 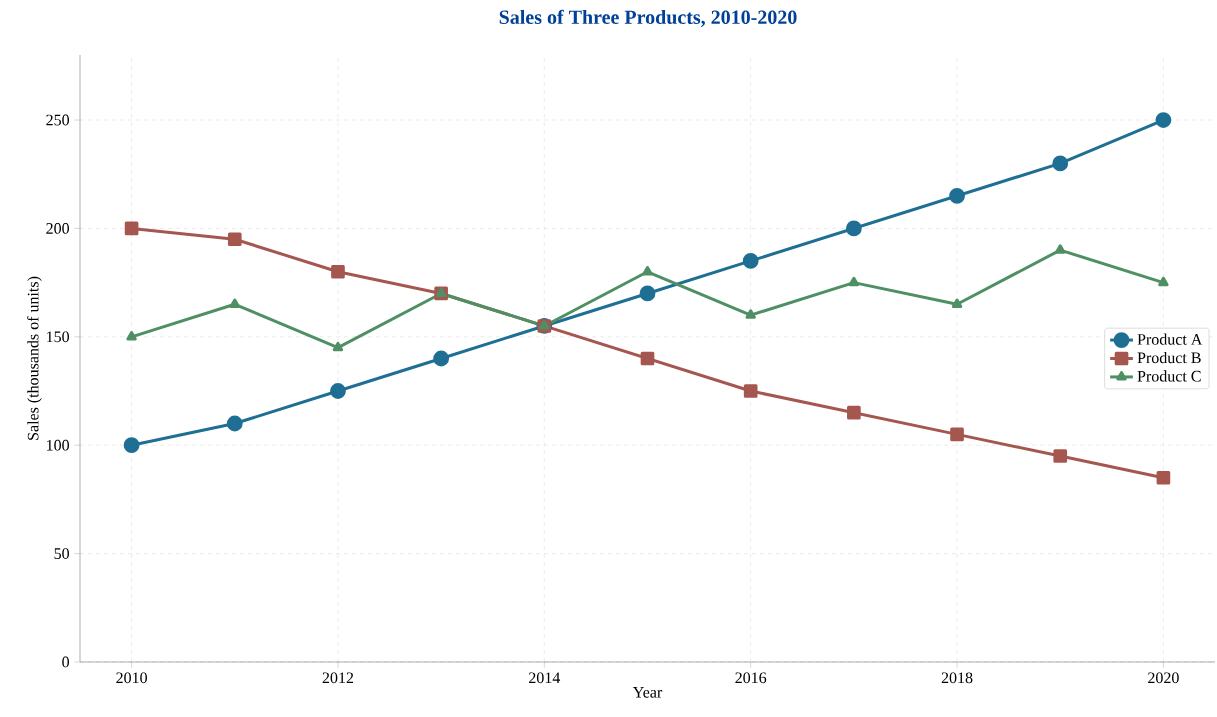 What do you see at coordinates (61, 553) in the screenshot?
I see `y-tick-label: 50` at bounding box center [61, 553].